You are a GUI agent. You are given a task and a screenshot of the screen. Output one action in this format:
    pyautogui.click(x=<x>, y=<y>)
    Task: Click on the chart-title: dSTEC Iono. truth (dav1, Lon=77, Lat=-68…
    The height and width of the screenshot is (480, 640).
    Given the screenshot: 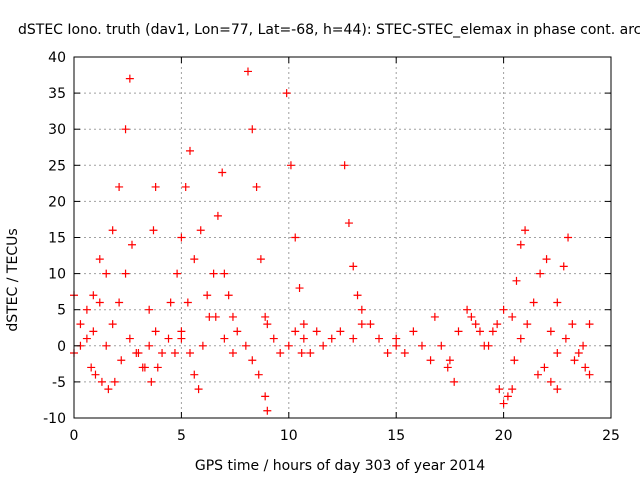 What is the action you would take?
    pyautogui.click(x=329, y=30)
    